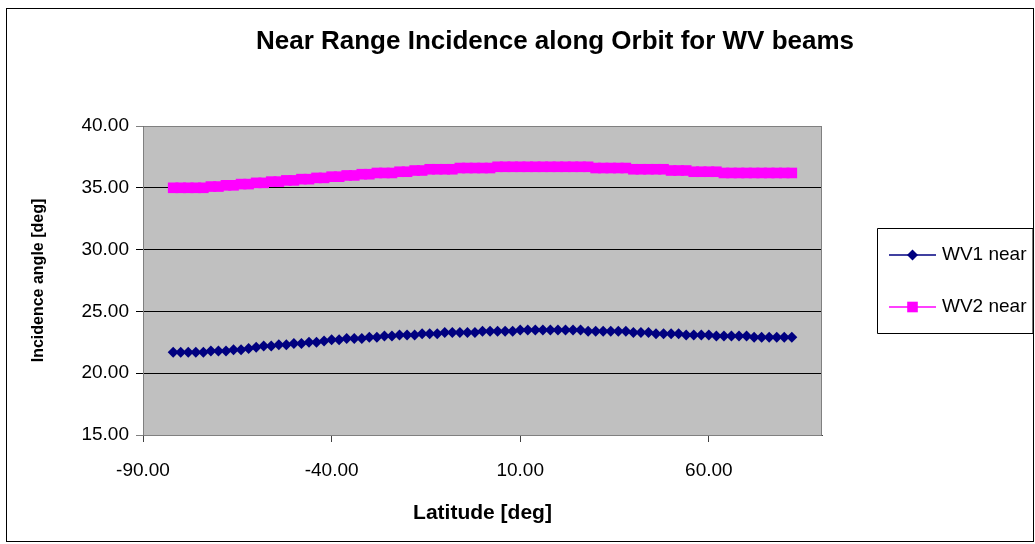 This screenshot has height=544, width=1035. What do you see at coordinates (709, 469) in the screenshot?
I see `x-tick-label: 60.00` at bounding box center [709, 469].